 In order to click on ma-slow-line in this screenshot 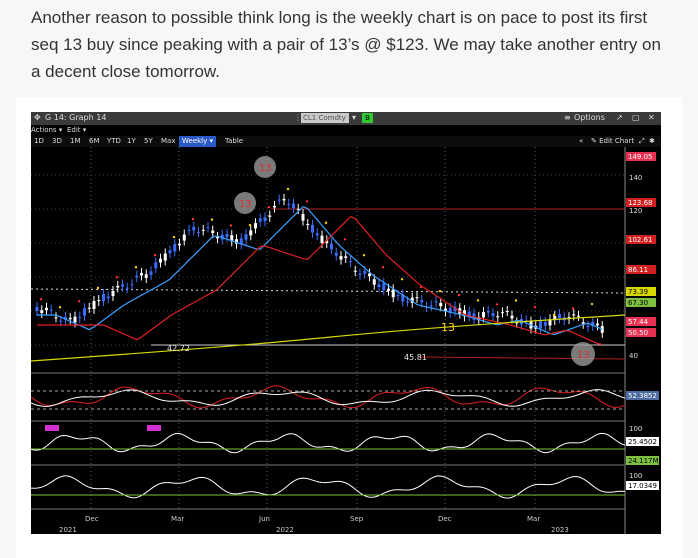, I will do `click(328, 338)`.